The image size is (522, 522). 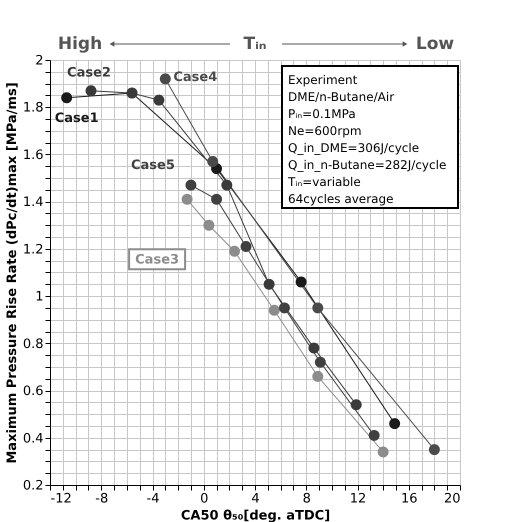 I want to click on y-tick-label: 1, so click(x=39, y=297).